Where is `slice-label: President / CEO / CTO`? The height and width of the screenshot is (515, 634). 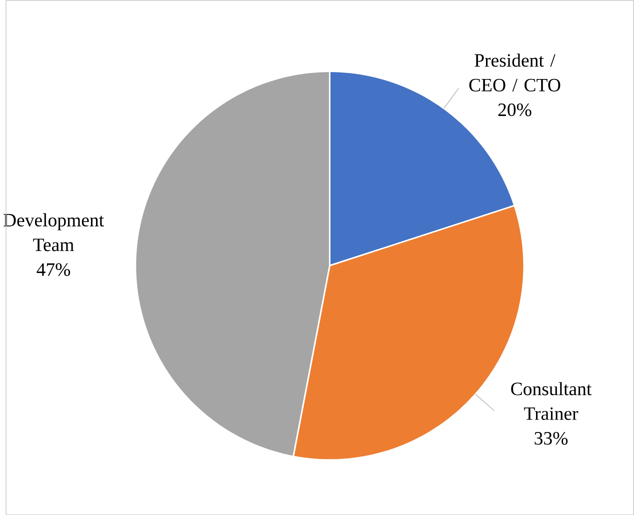
slice-label: President / CEO / CTO is located at coordinates (514, 72).